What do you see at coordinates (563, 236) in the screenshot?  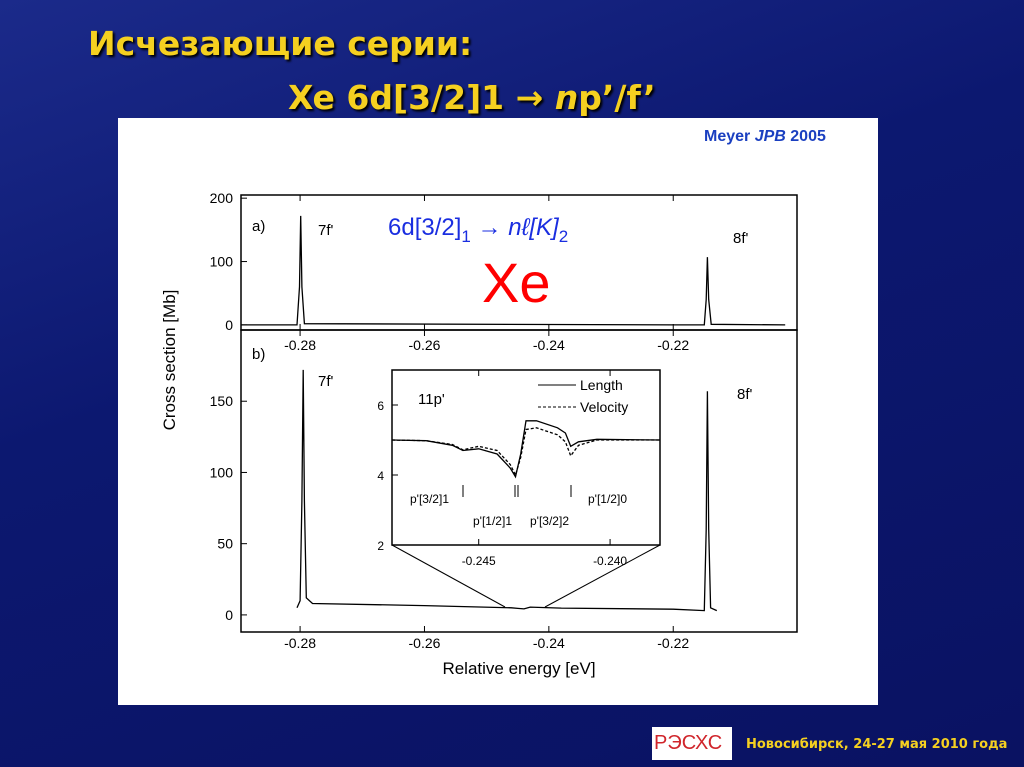 I see `transition-sub2: 2` at bounding box center [563, 236].